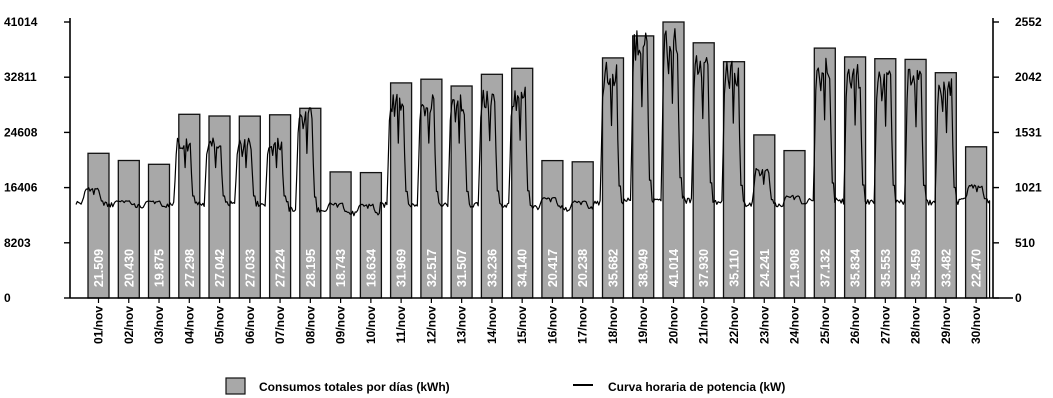  Describe the element at coordinates (17, 243) in the screenshot. I see `y-left-tick-label: 8203` at that location.